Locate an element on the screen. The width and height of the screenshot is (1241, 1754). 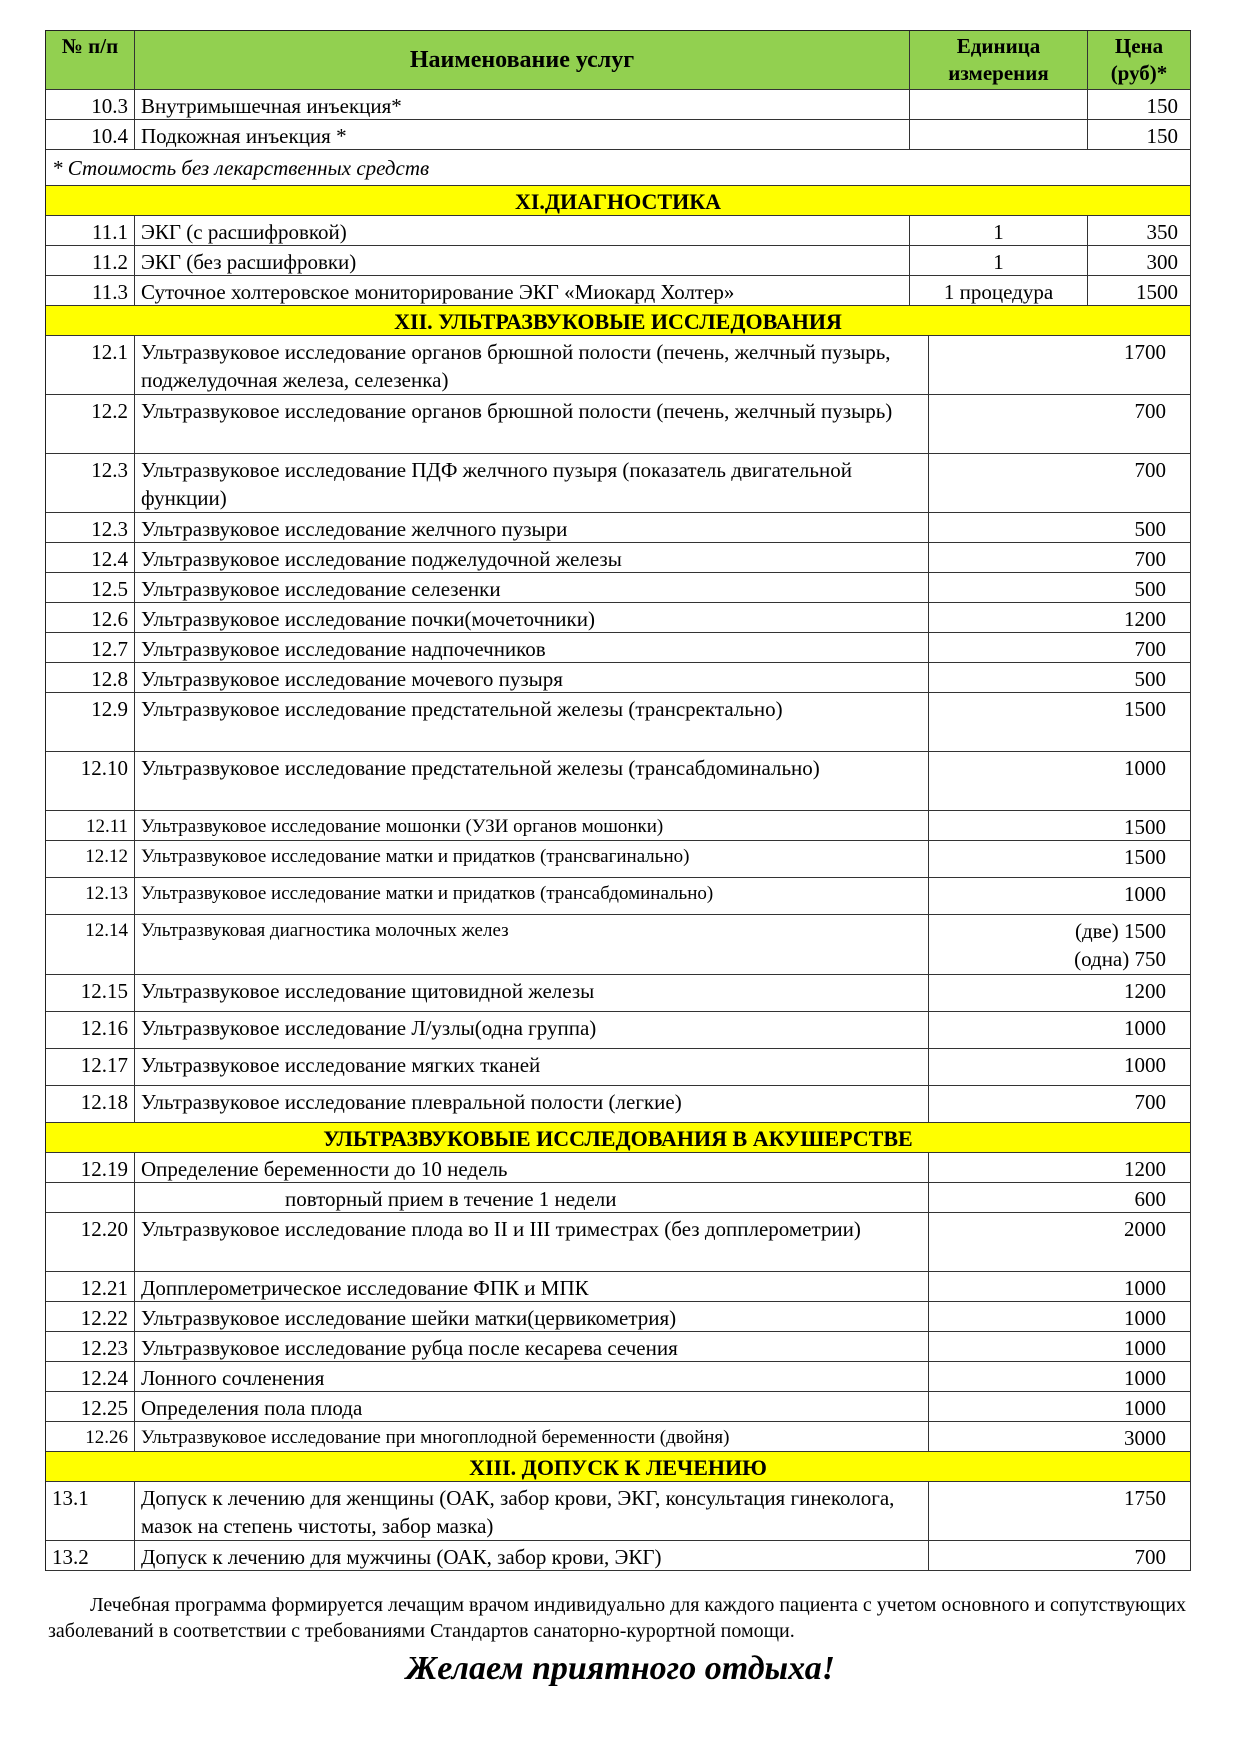
section-title: XI.ДИАГНОСТИКА is located at coordinates (618, 200).